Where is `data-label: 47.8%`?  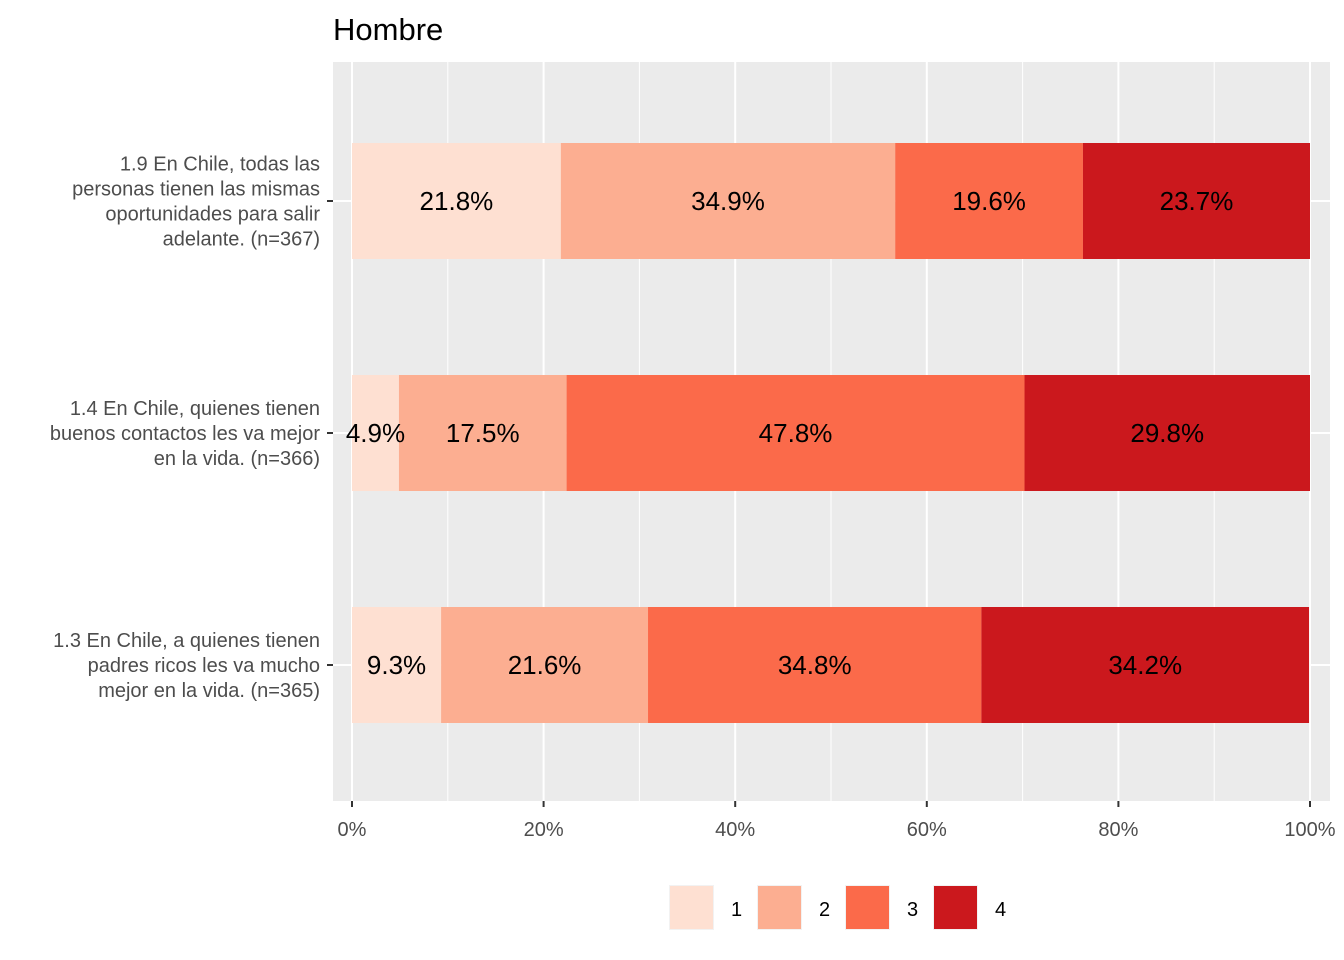
data-label: 47.8% is located at coordinates (796, 433).